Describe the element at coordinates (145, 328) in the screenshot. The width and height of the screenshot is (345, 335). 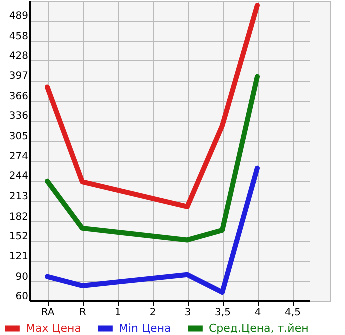
I see `legend-label: Min Цена` at that location.